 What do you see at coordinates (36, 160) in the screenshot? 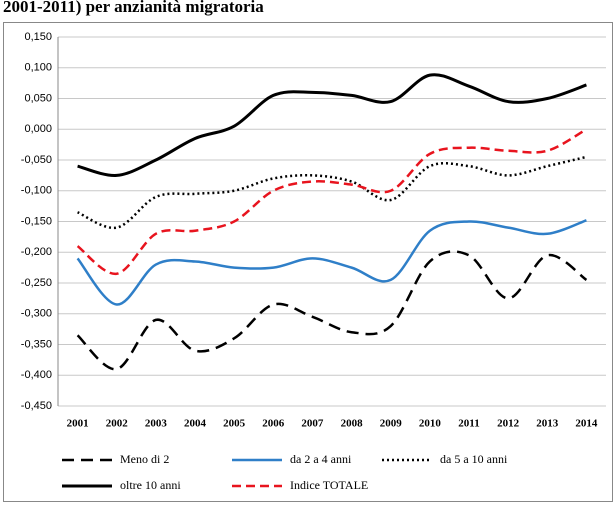
I see `y-tick-label: -0,050` at bounding box center [36, 160].